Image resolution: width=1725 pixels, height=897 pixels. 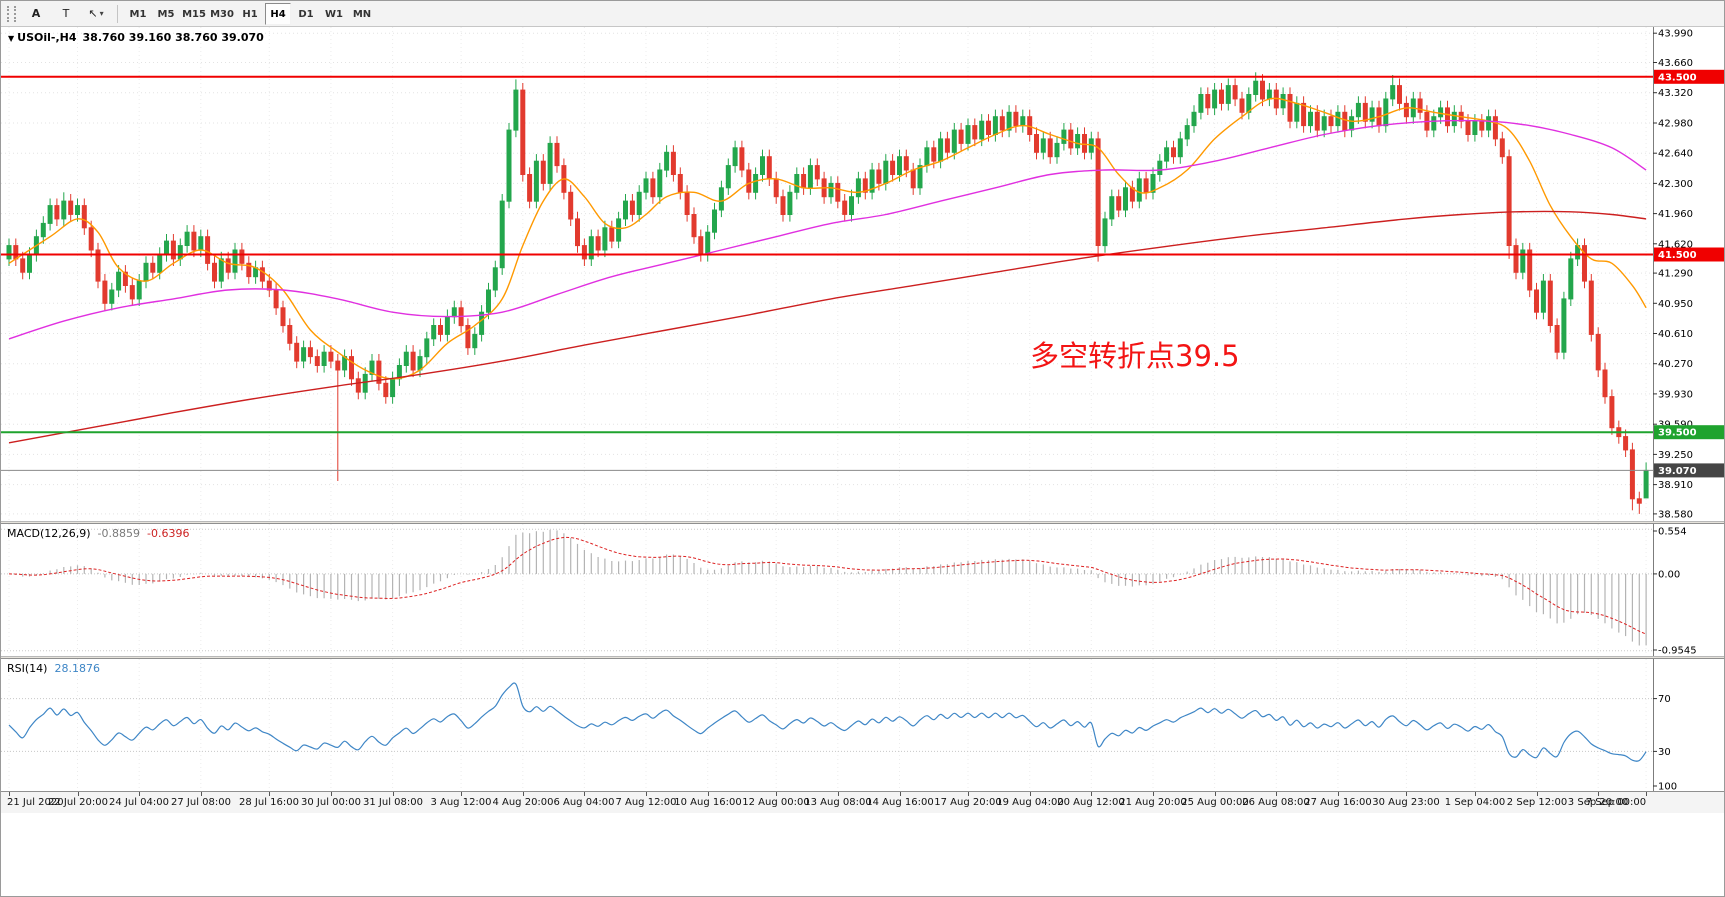 What do you see at coordinates (35, 802) in the screenshot?
I see `time-axis-label: 21 Jul 2020` at bounding box center [35, 802].